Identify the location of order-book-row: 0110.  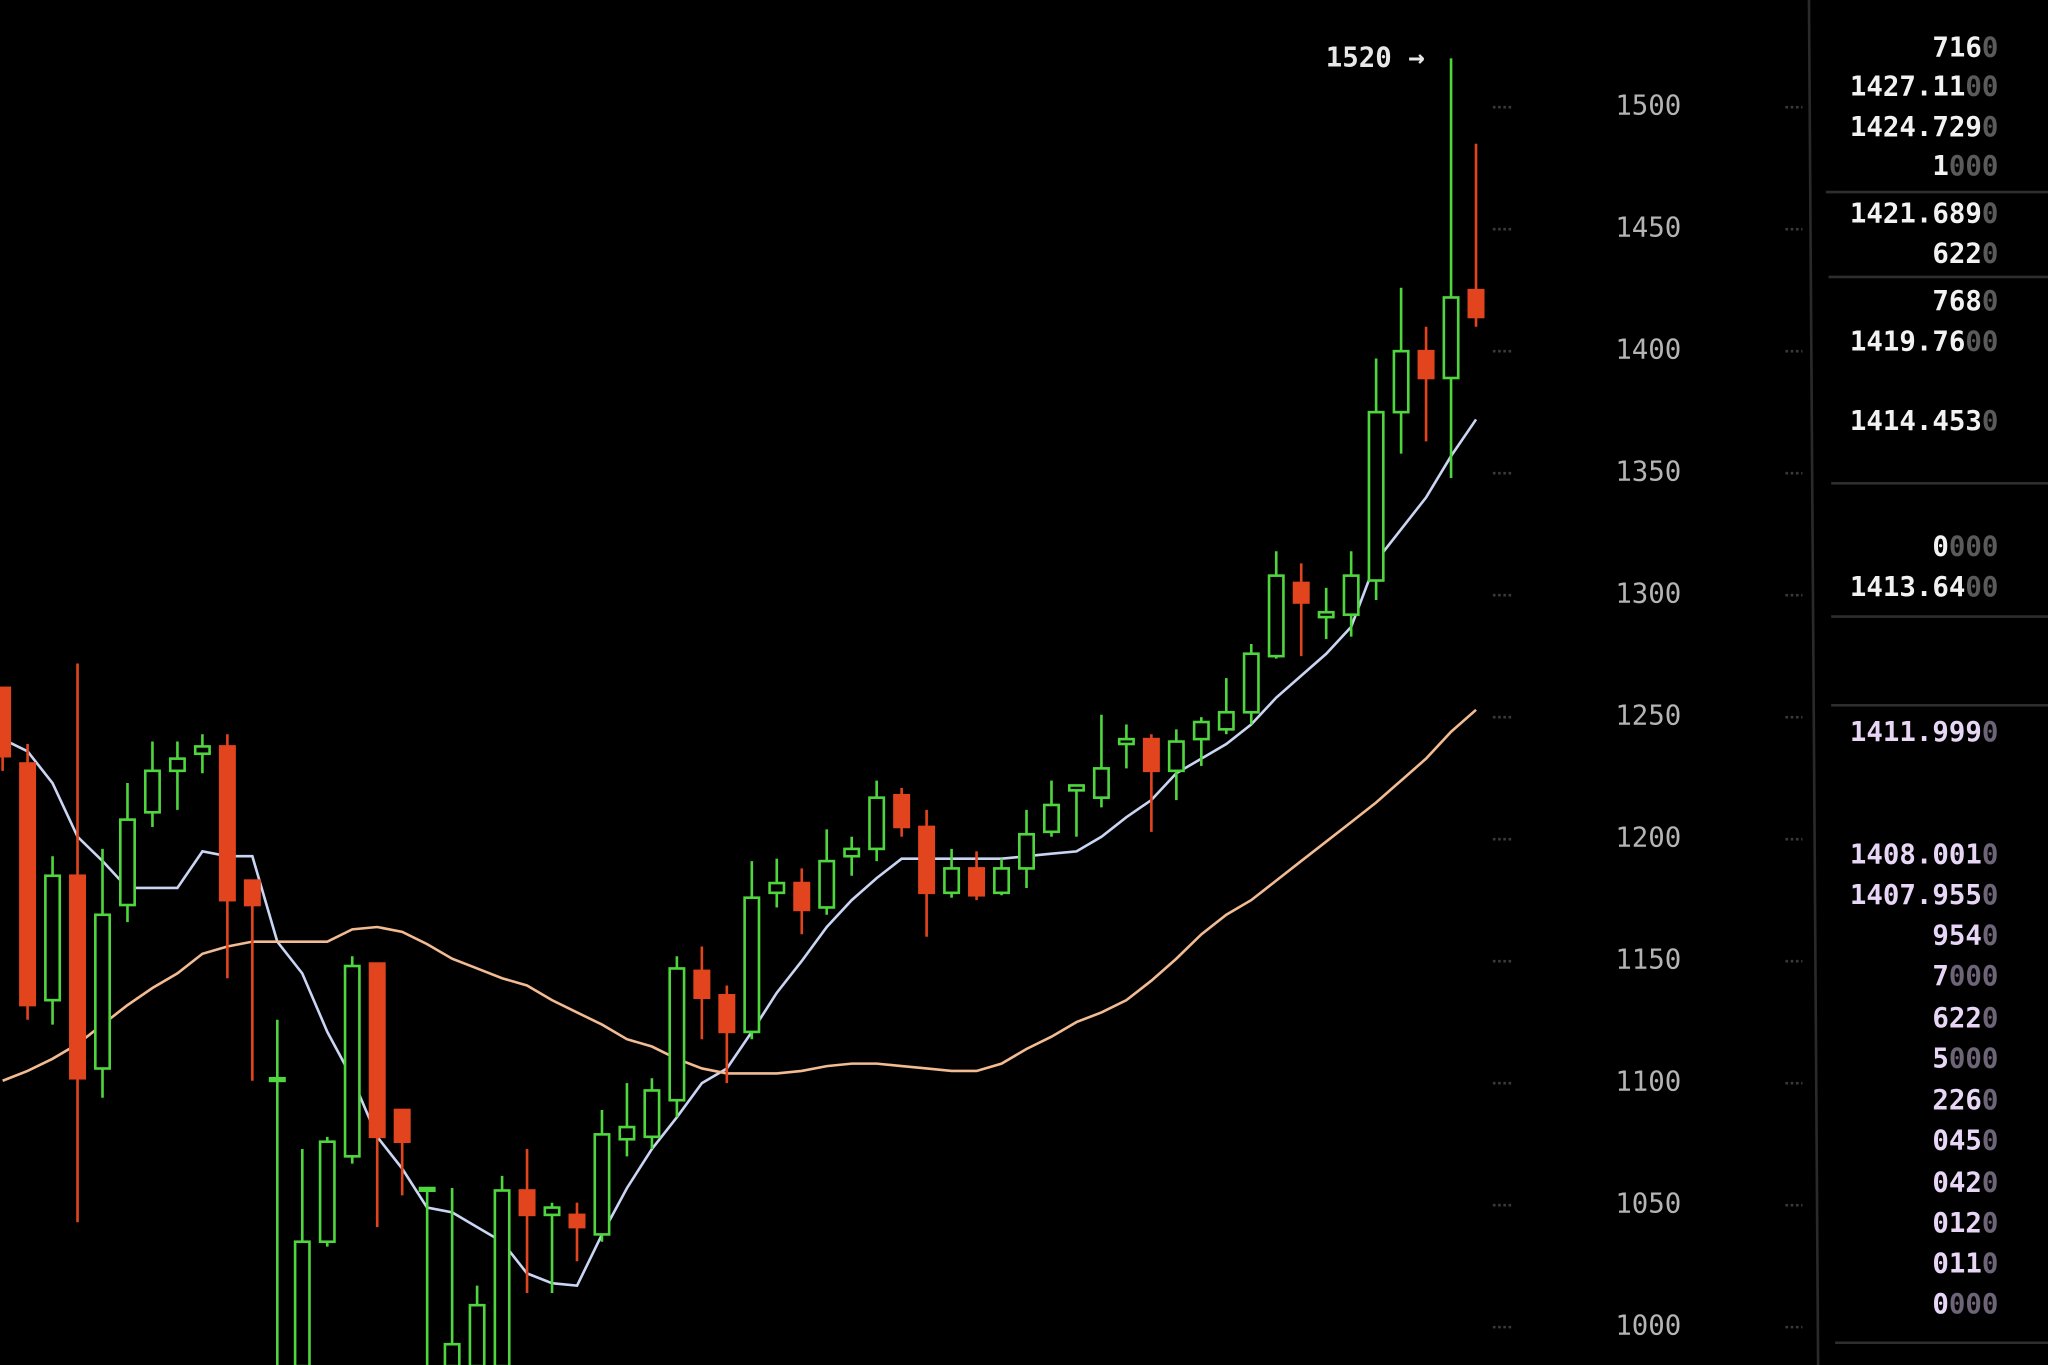
(1965, 1263).